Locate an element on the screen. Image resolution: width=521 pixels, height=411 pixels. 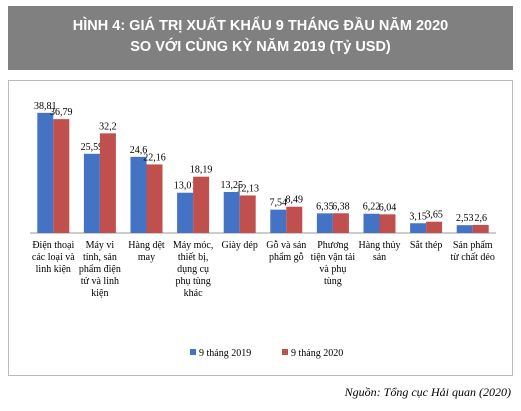
data-label: 32,2 is located at coordinates (108, 126).